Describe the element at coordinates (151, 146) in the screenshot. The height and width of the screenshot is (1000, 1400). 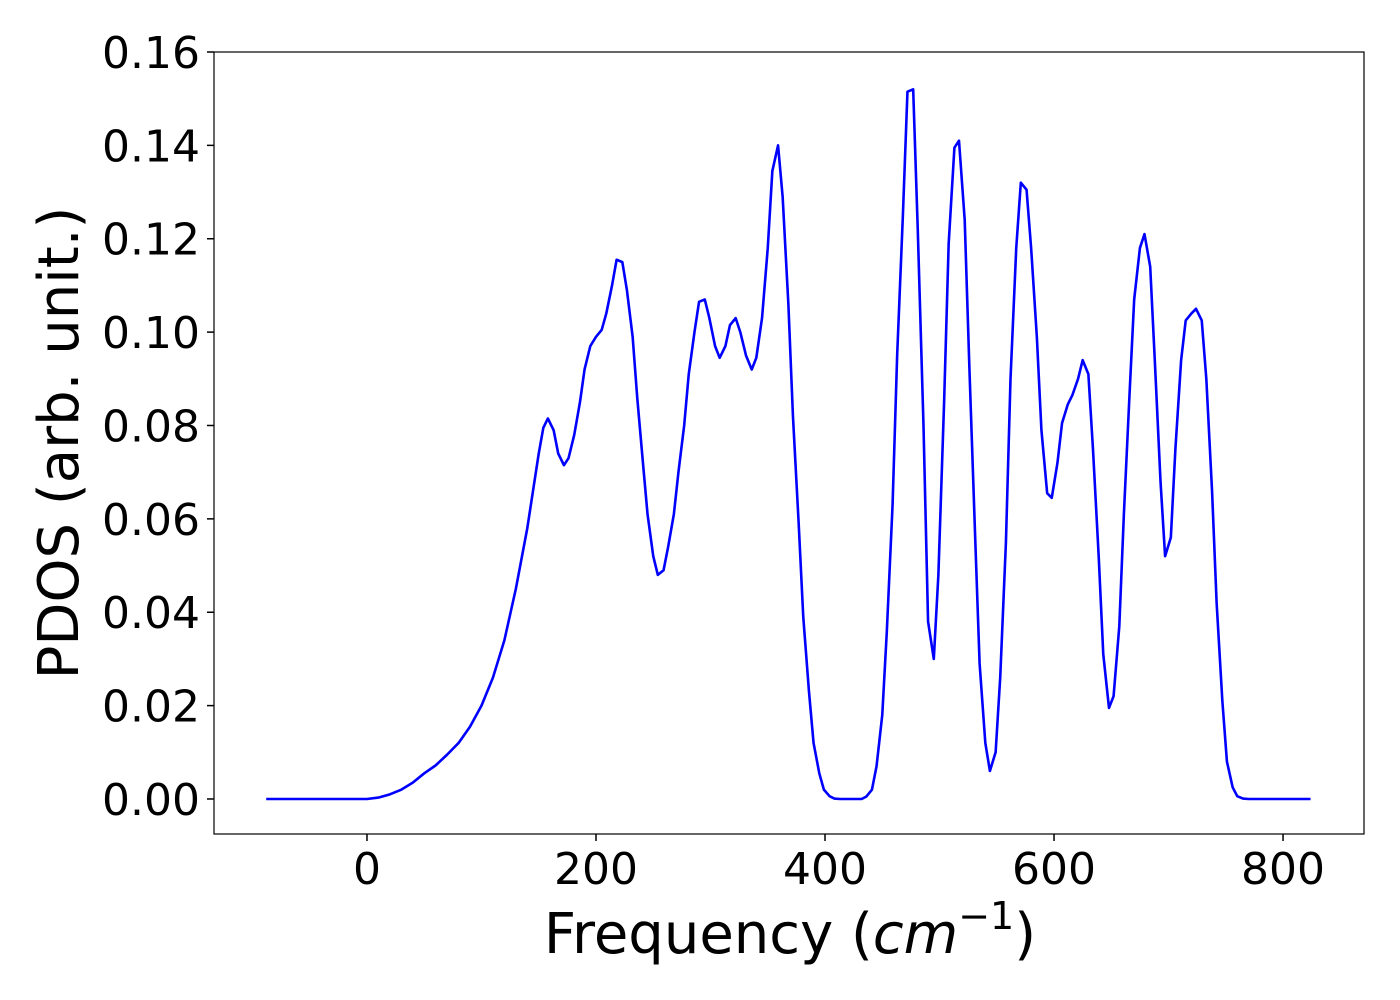
I see `y-tick-label: 0.14` at that location.